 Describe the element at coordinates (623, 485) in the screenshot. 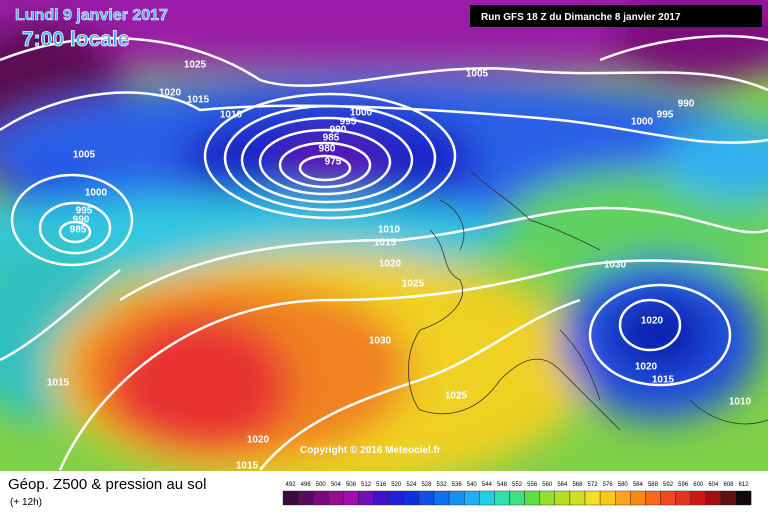

I see `scale-label: 580` at that location.